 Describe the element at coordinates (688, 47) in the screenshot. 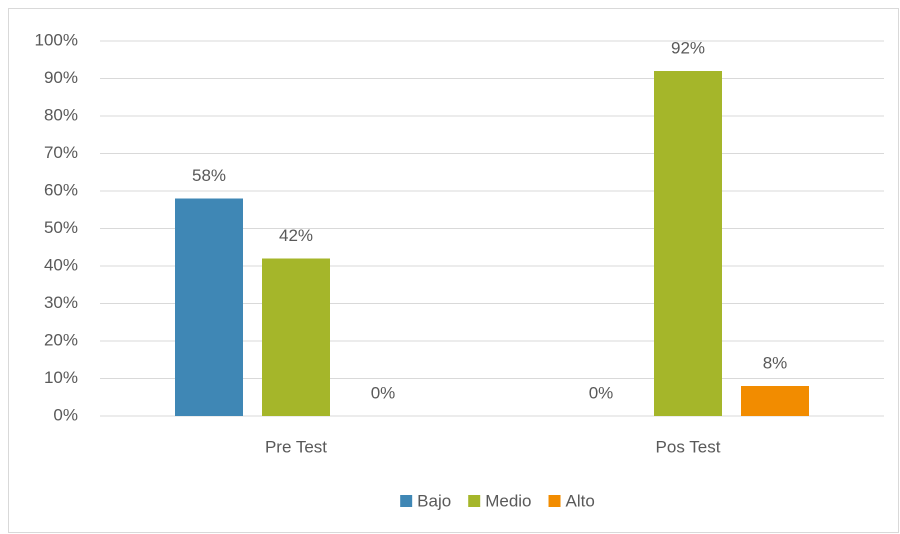

I see `data-label: 92%` at that location.